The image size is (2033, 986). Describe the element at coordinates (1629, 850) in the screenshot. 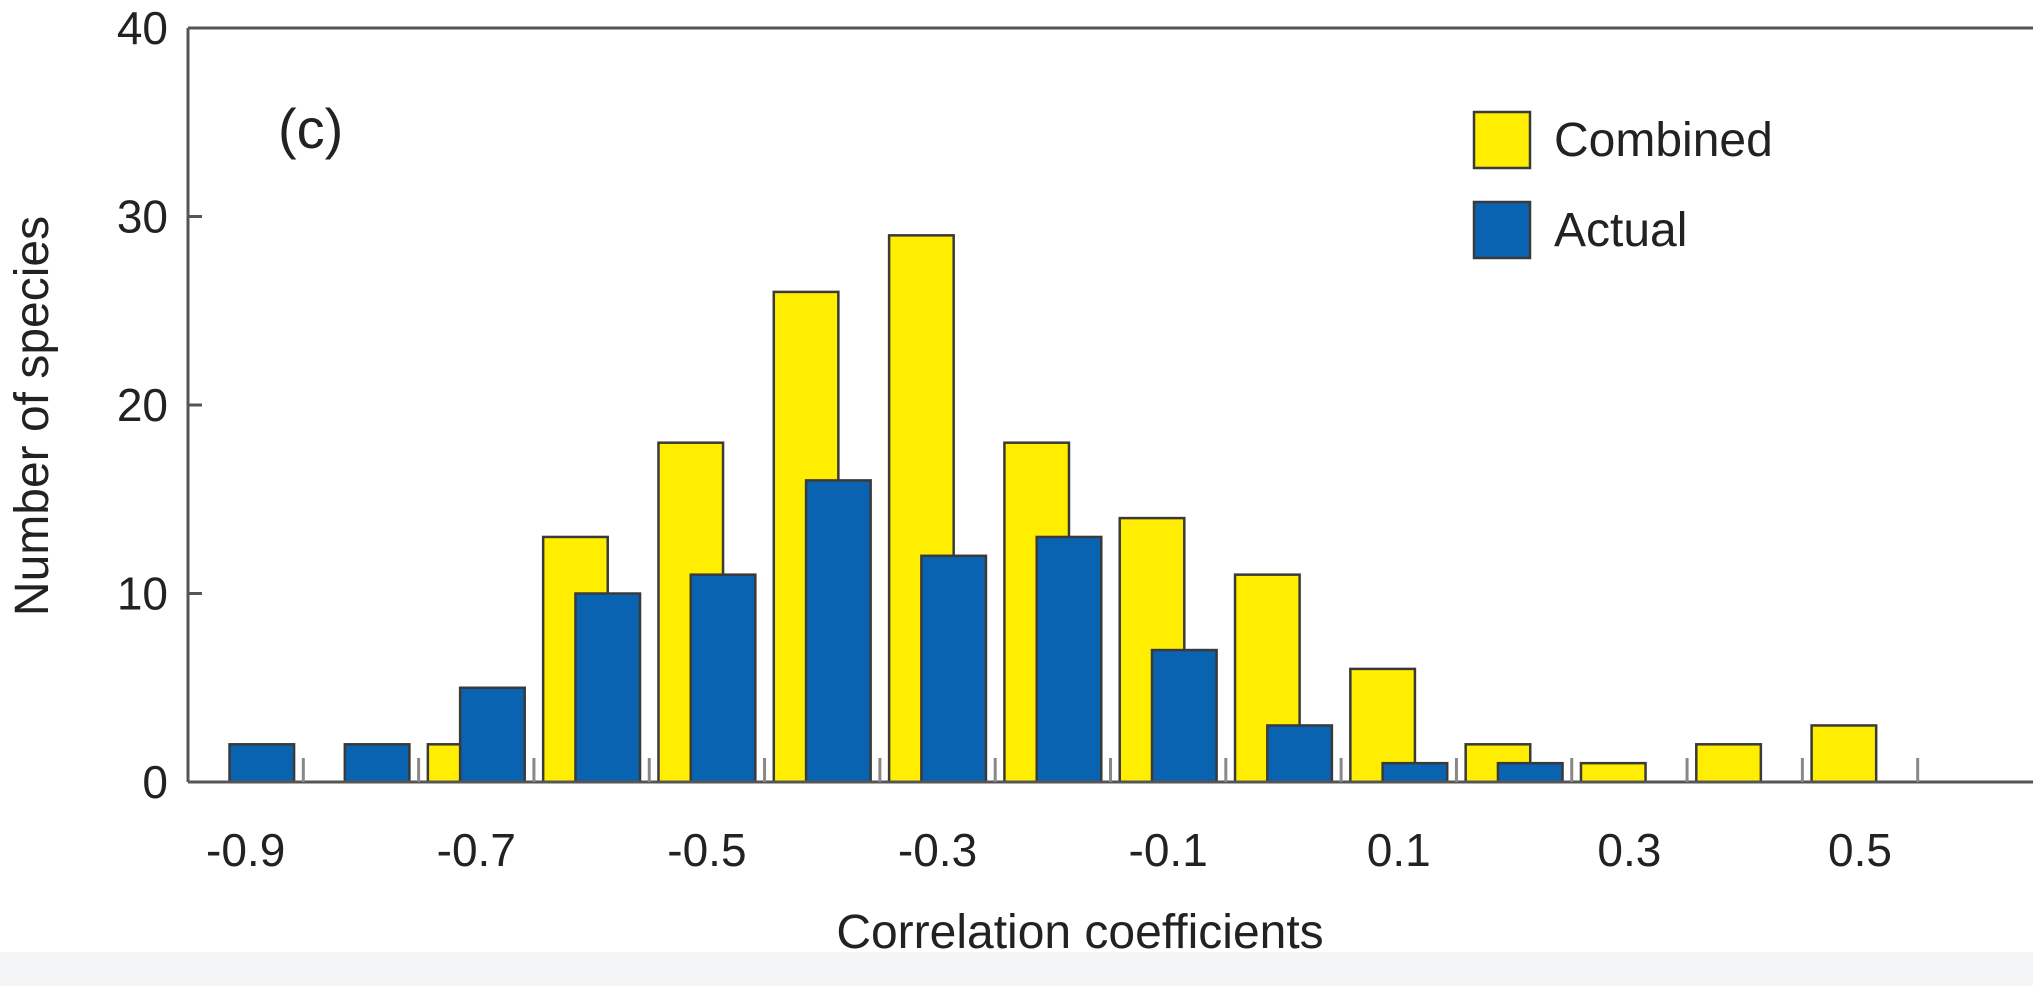

I see `x-tick-label: 0.3` at that location.